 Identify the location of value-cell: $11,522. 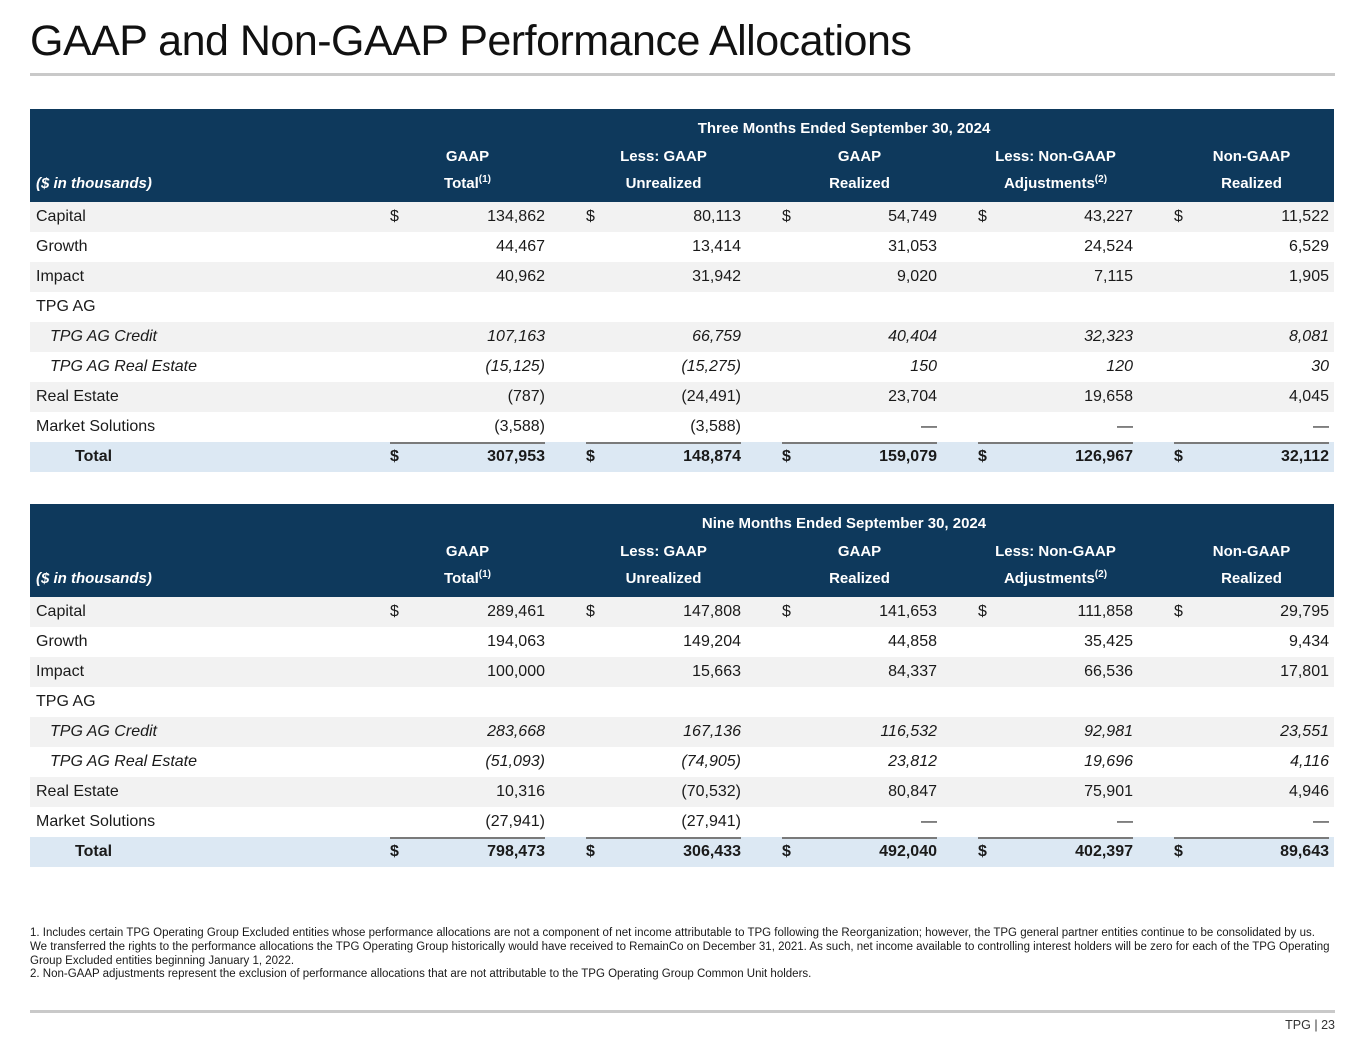
(1236, 217).